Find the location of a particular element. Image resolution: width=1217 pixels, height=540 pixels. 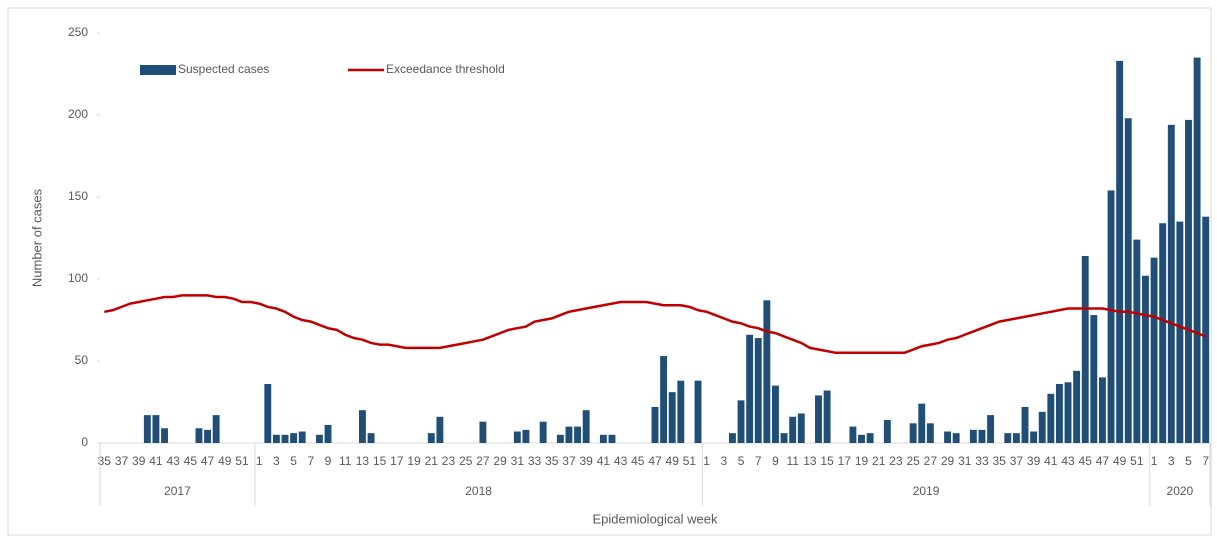

x-tick-label: 23 is located at coordinates (896, 461).